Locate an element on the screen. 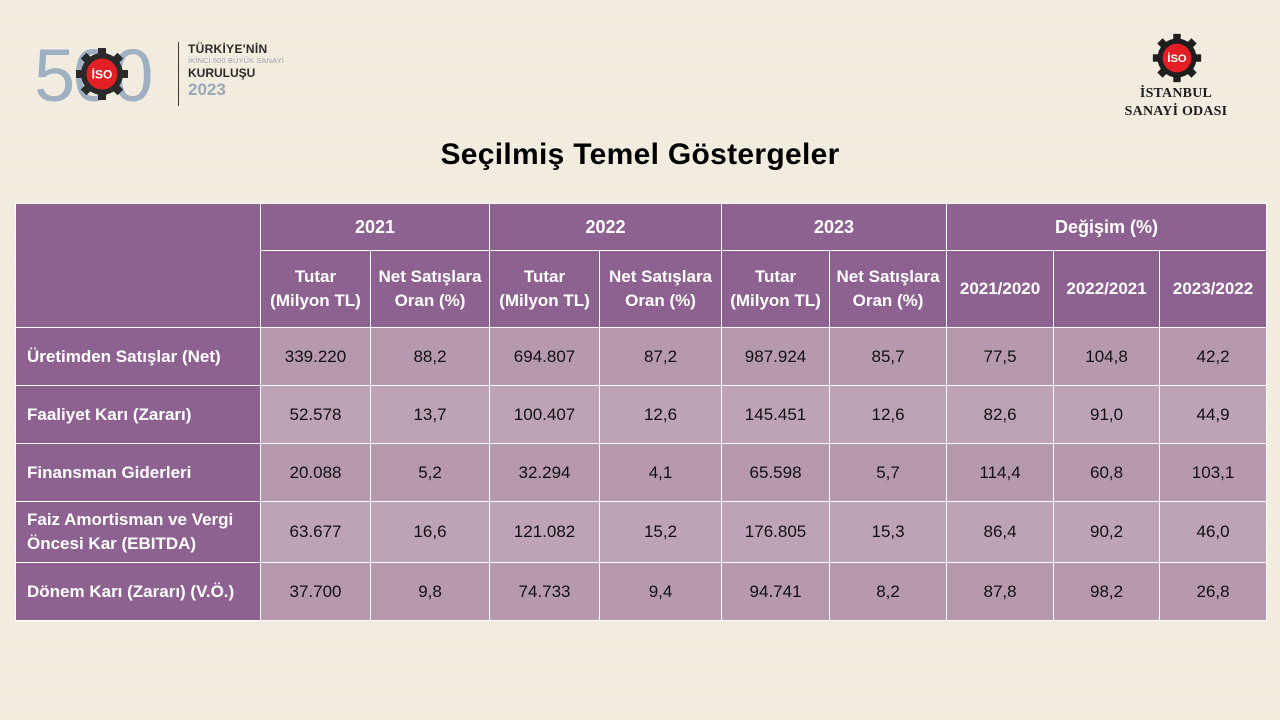  table-cell: 91,0 is located at coordinates (1107, 414).